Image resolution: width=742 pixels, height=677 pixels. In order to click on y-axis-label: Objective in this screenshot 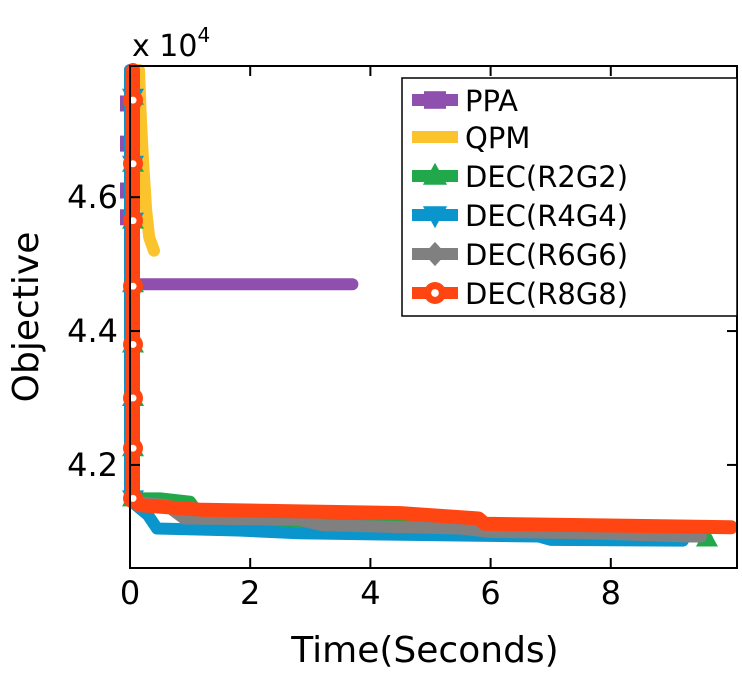, I will do `click(26, 317)`.